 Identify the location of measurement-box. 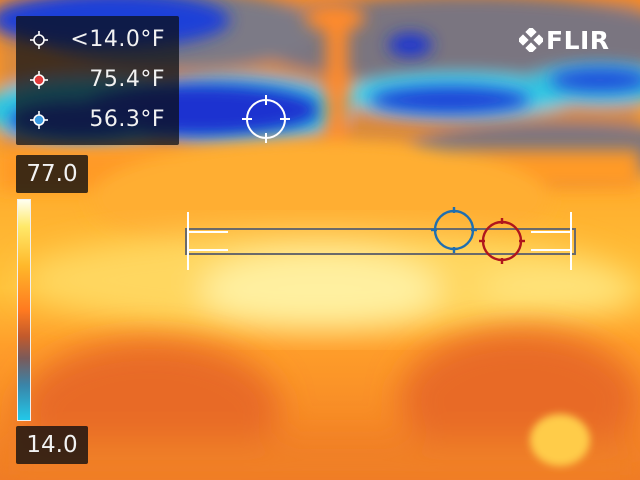
(380, 241).